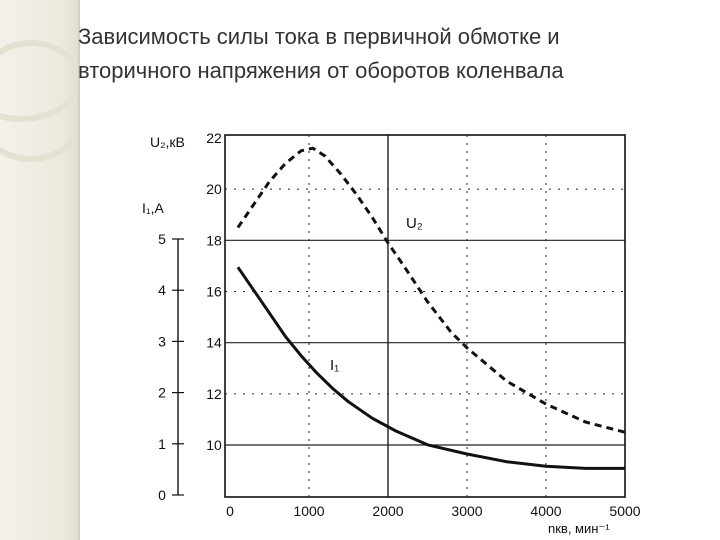 This screenshot has width=720, height=540. Describe the element at coordinates (579, 528) in the screenshot. I see `x-axis-label: nкв, мин⁻¹` at that location.